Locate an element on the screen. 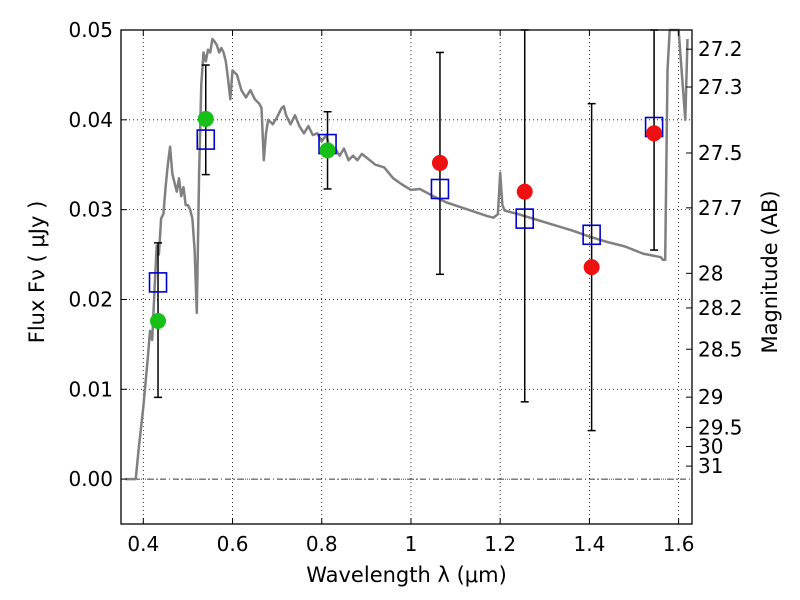 The image size is (800, 600). y-axis-ticks: 0.00 0.01 0.02 0.03 0.04 0.05 is located at coordinates (97, 254).